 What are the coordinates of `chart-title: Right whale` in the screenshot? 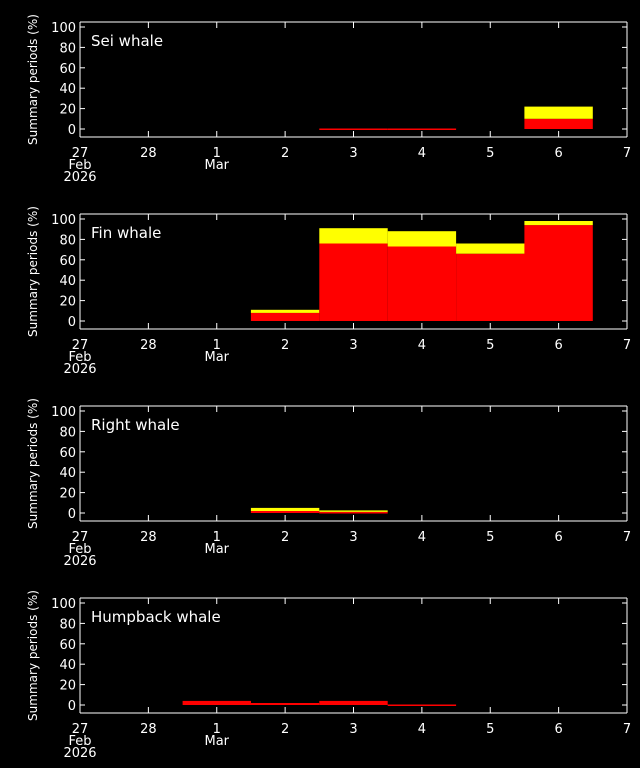 It's located at (135, 425).